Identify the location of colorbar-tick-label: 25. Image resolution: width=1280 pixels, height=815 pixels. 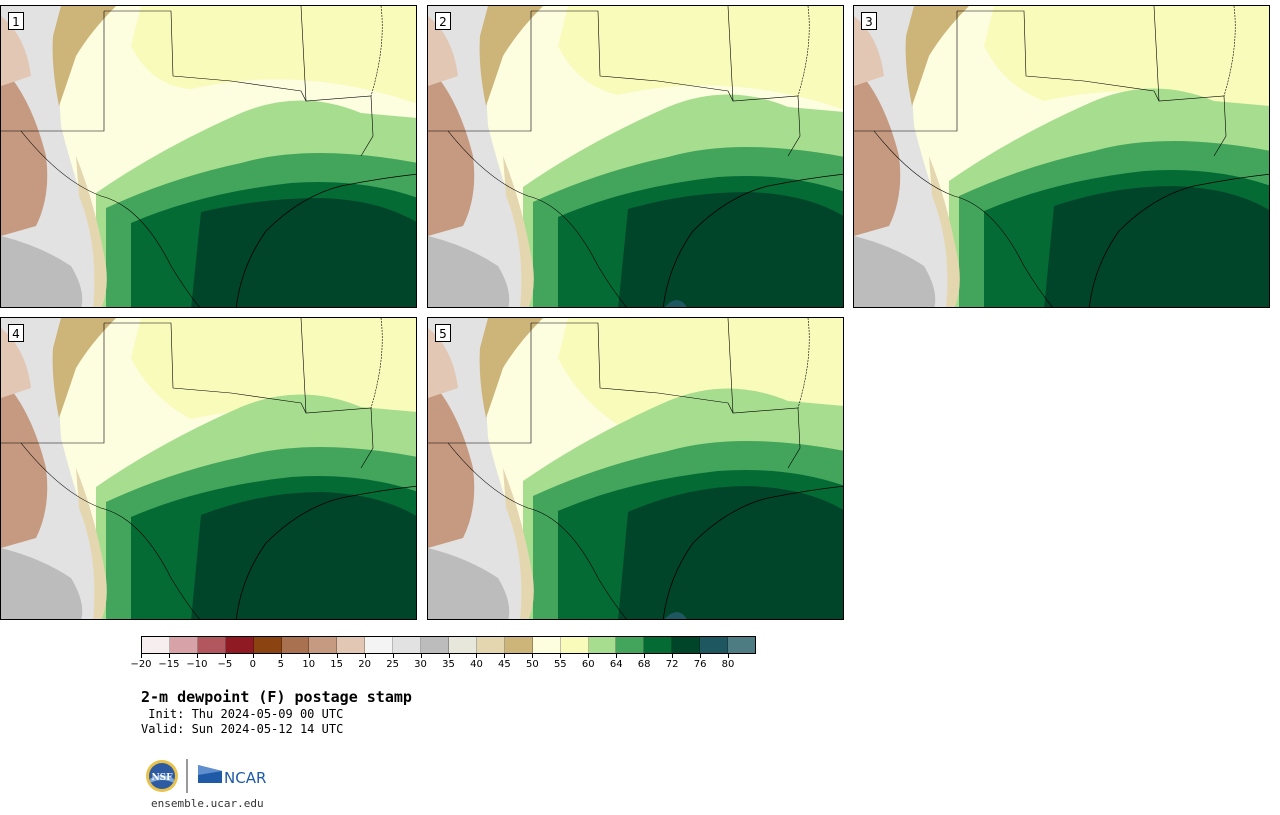
(392, 664).